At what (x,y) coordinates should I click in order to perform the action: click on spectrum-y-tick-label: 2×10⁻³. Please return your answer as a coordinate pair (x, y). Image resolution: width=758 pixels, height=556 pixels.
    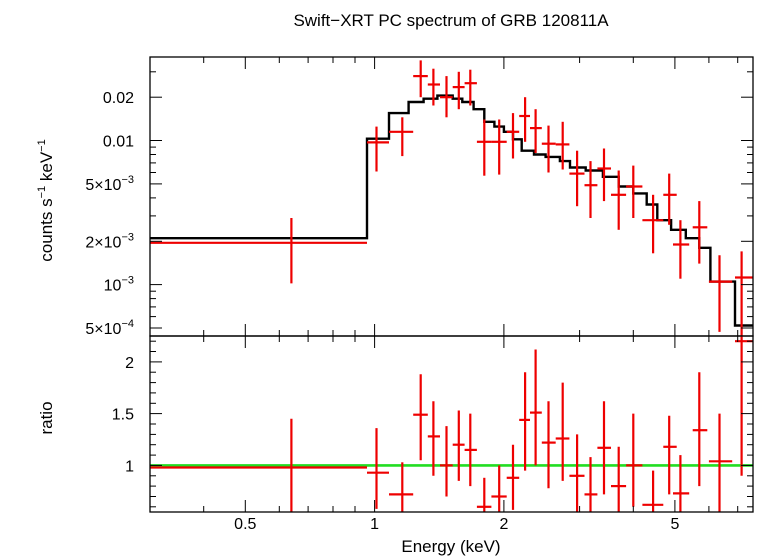
    Looking at the image, I should click on (109, 241).